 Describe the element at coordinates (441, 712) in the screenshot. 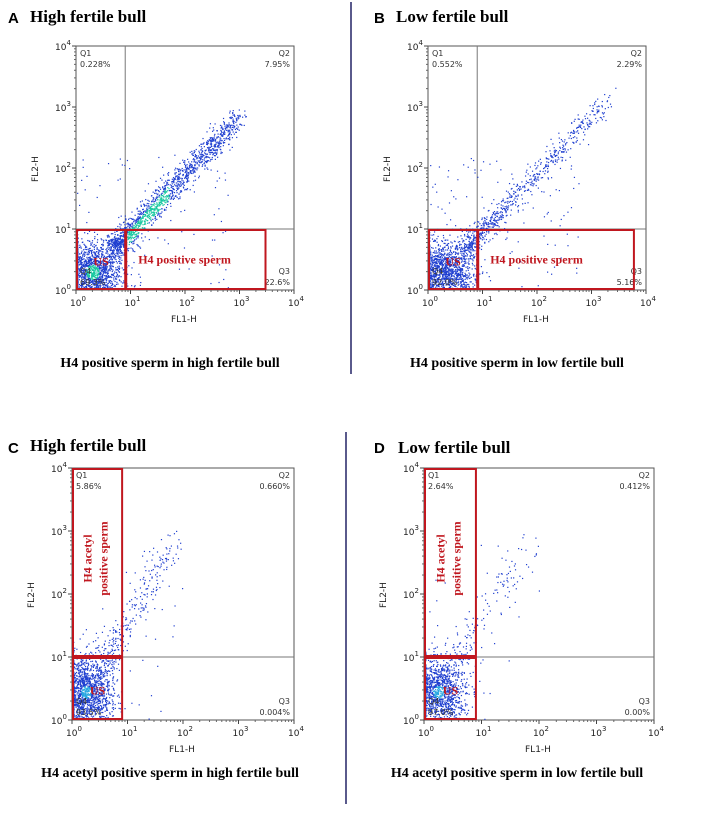

I see `quadrant-percentage: 97.0%` at that location.